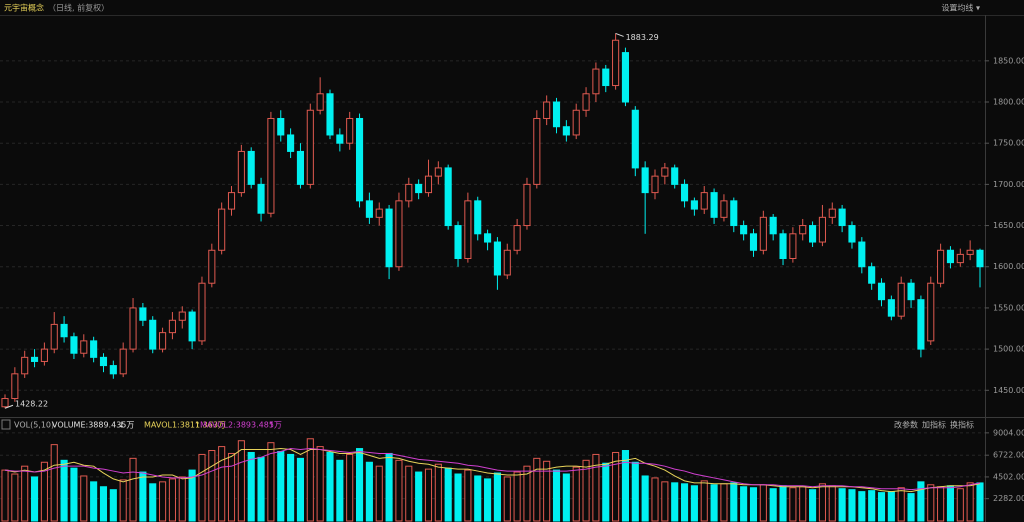 This screenshot has height=522, width=1024. What do you see at coordinates (934, 425) in the screenshot?
I see `add-indicator-button: 加指标` at bounding box center [934, 425].